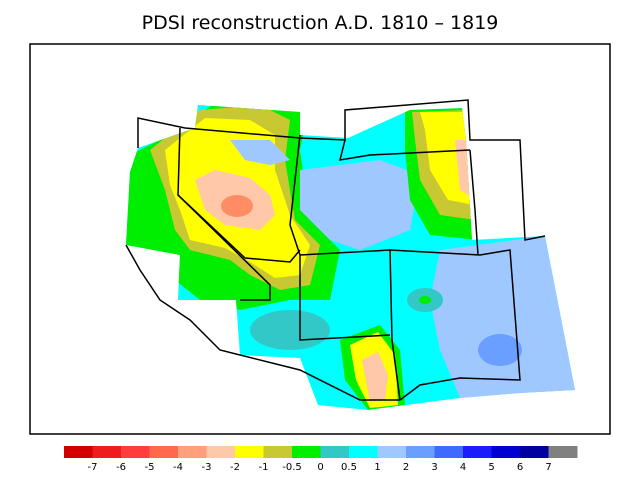  What do you see at coordinates (377, 467) in the screenshot?
I see `colorbar-tick-label: 1` at bounding box center [377, 467].